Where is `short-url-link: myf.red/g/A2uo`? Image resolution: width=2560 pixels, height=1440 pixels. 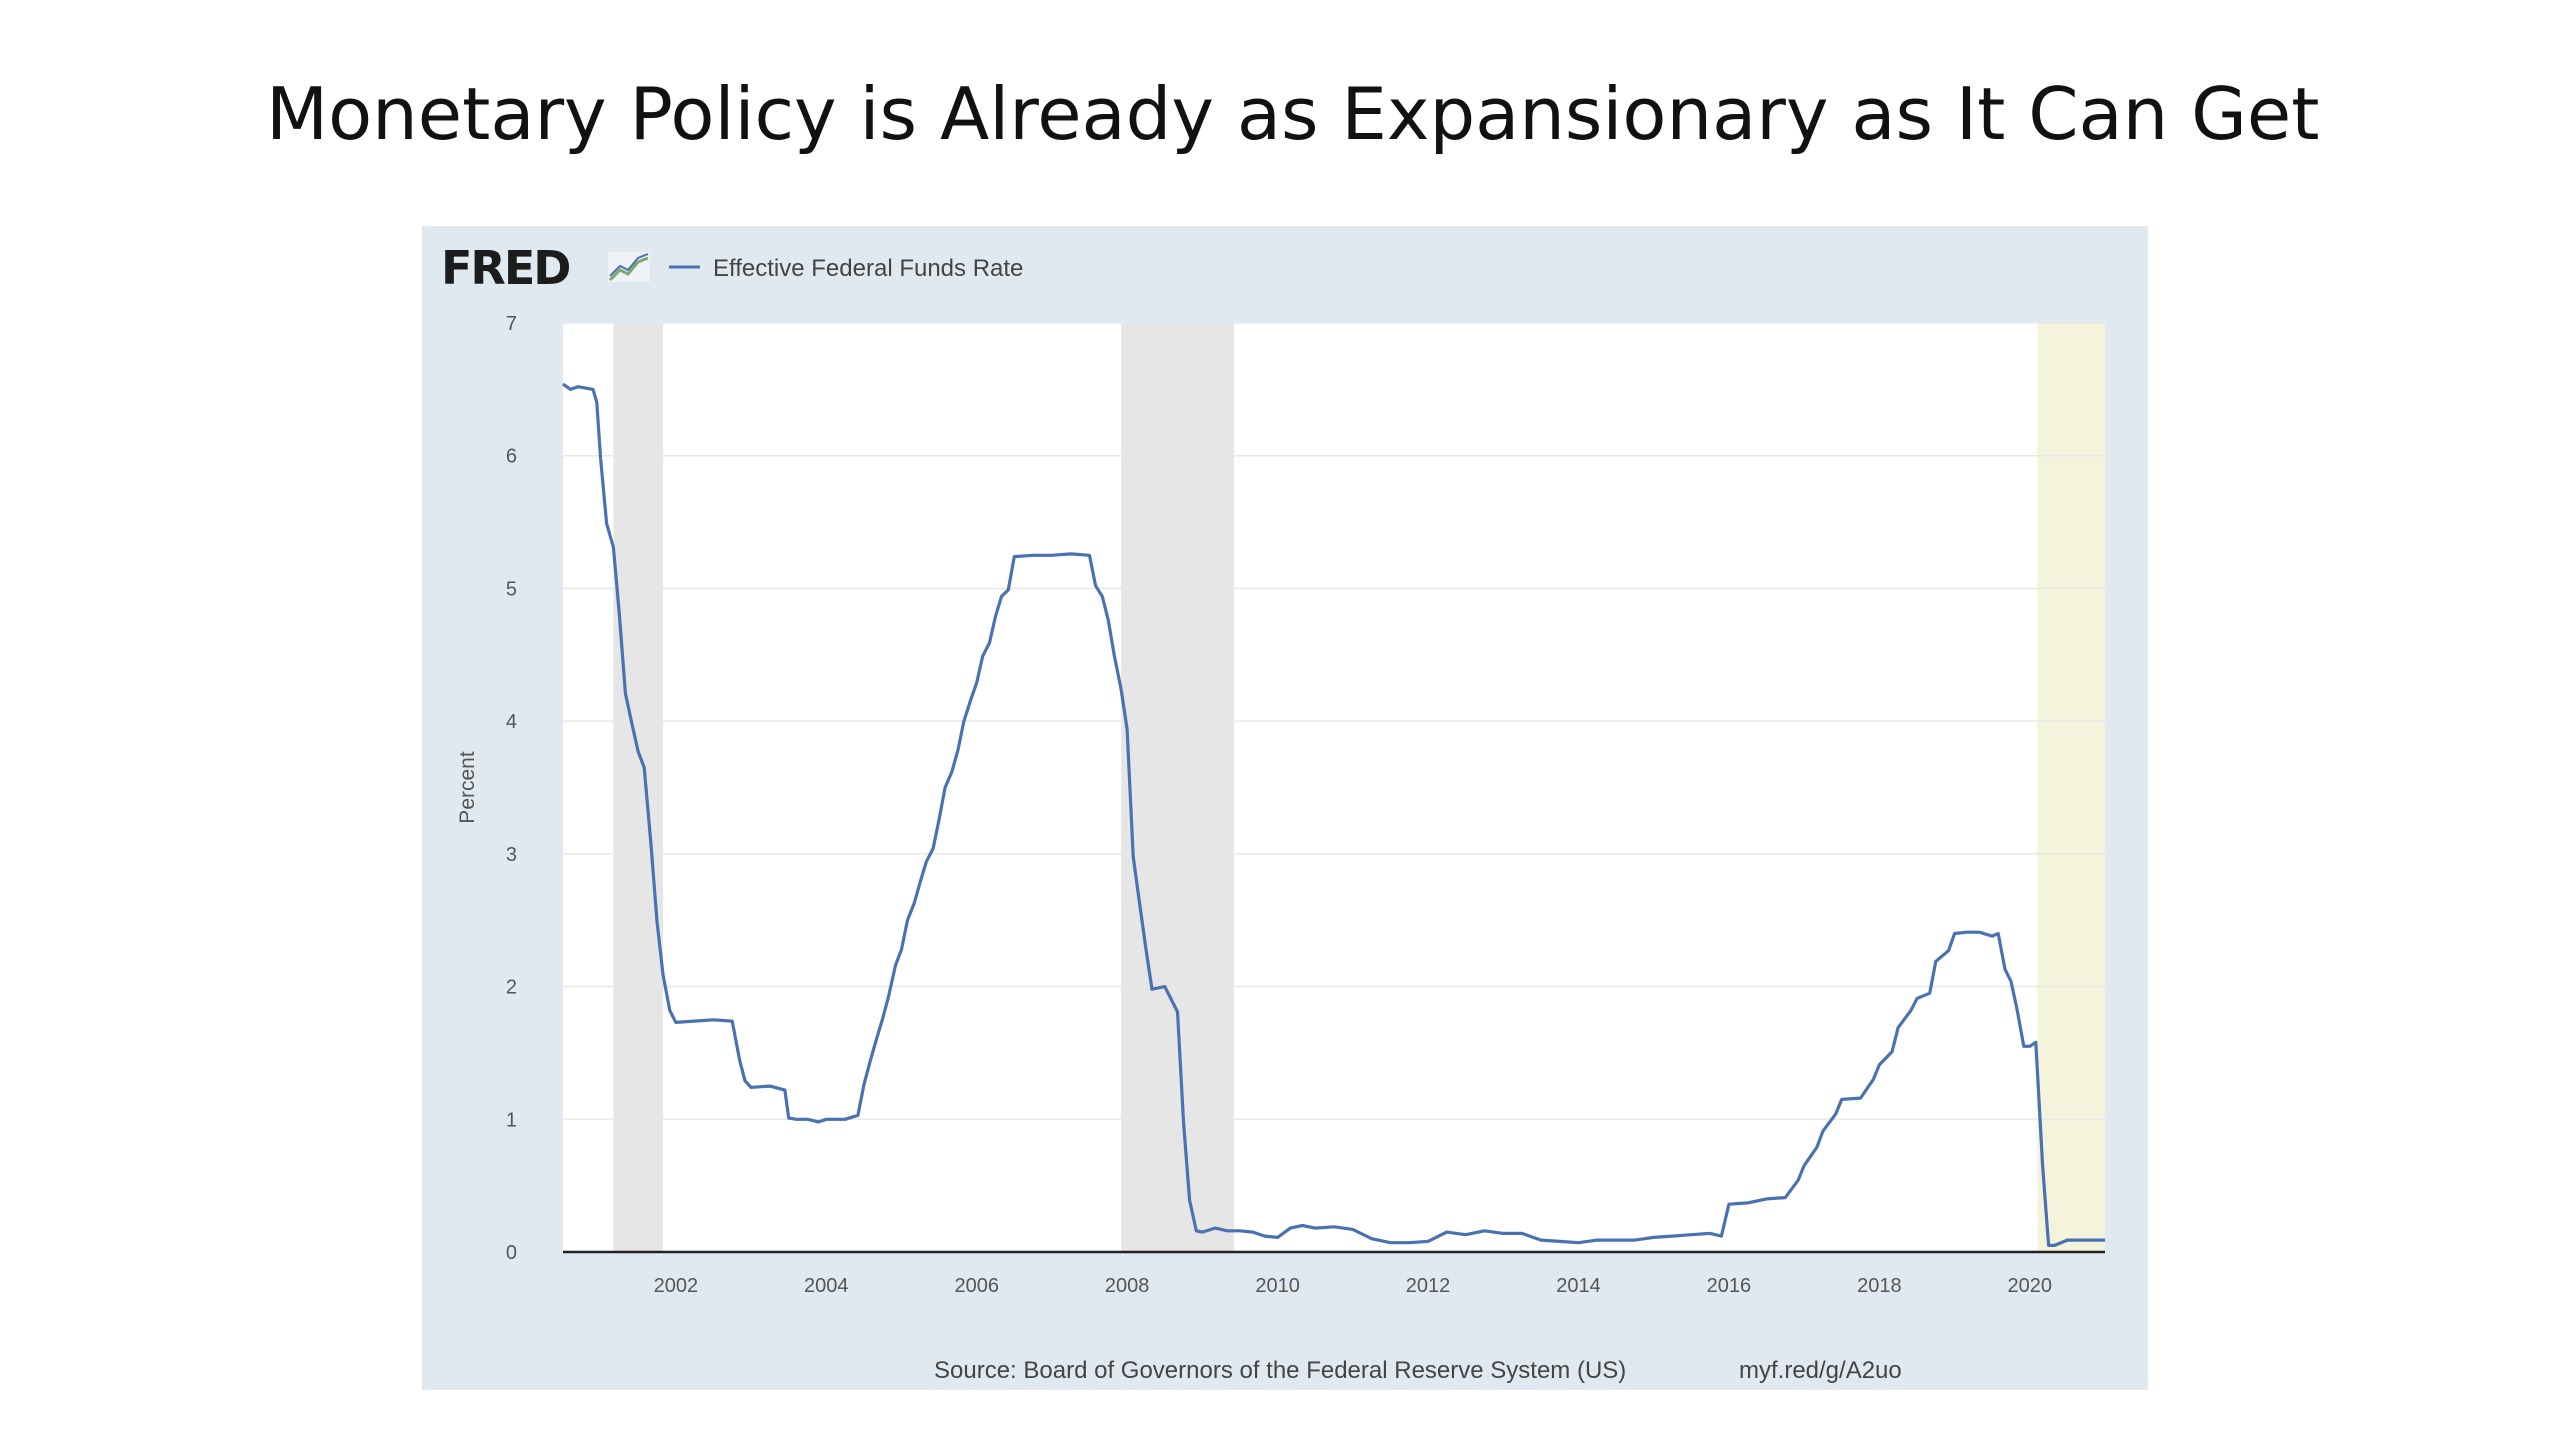
short-url-link: myf.red/g/A2uo is located at coordinates (1820, 1370).